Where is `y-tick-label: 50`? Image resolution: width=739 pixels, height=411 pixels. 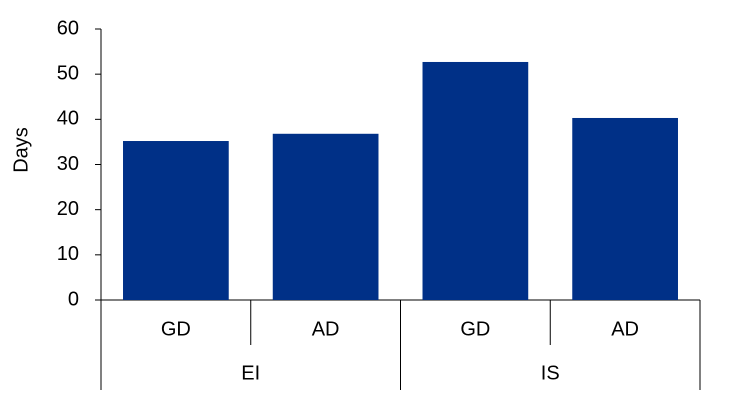 y-tick-label: 50 is located at coordinates (68, 73).